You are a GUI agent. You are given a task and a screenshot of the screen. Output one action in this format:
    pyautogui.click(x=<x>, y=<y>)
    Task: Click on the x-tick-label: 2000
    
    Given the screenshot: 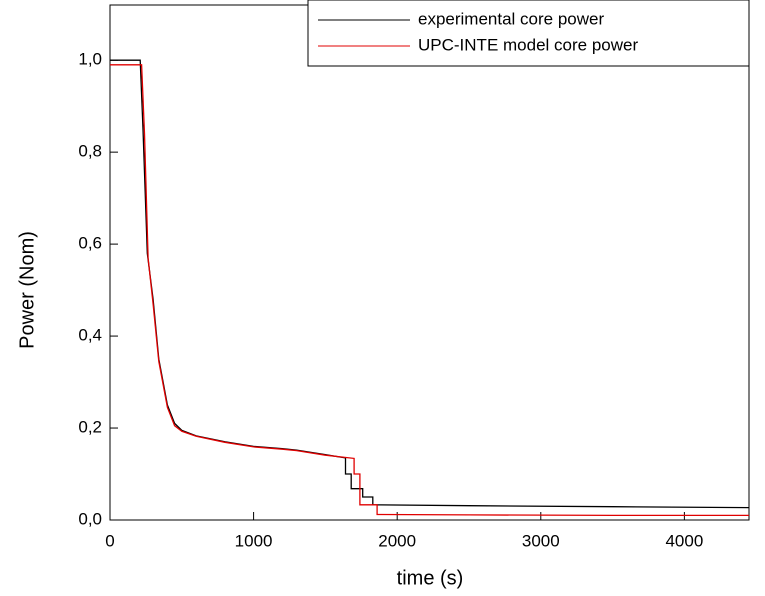 What is the action you would take?
    pyautogui.click(x=397, y=540)
    